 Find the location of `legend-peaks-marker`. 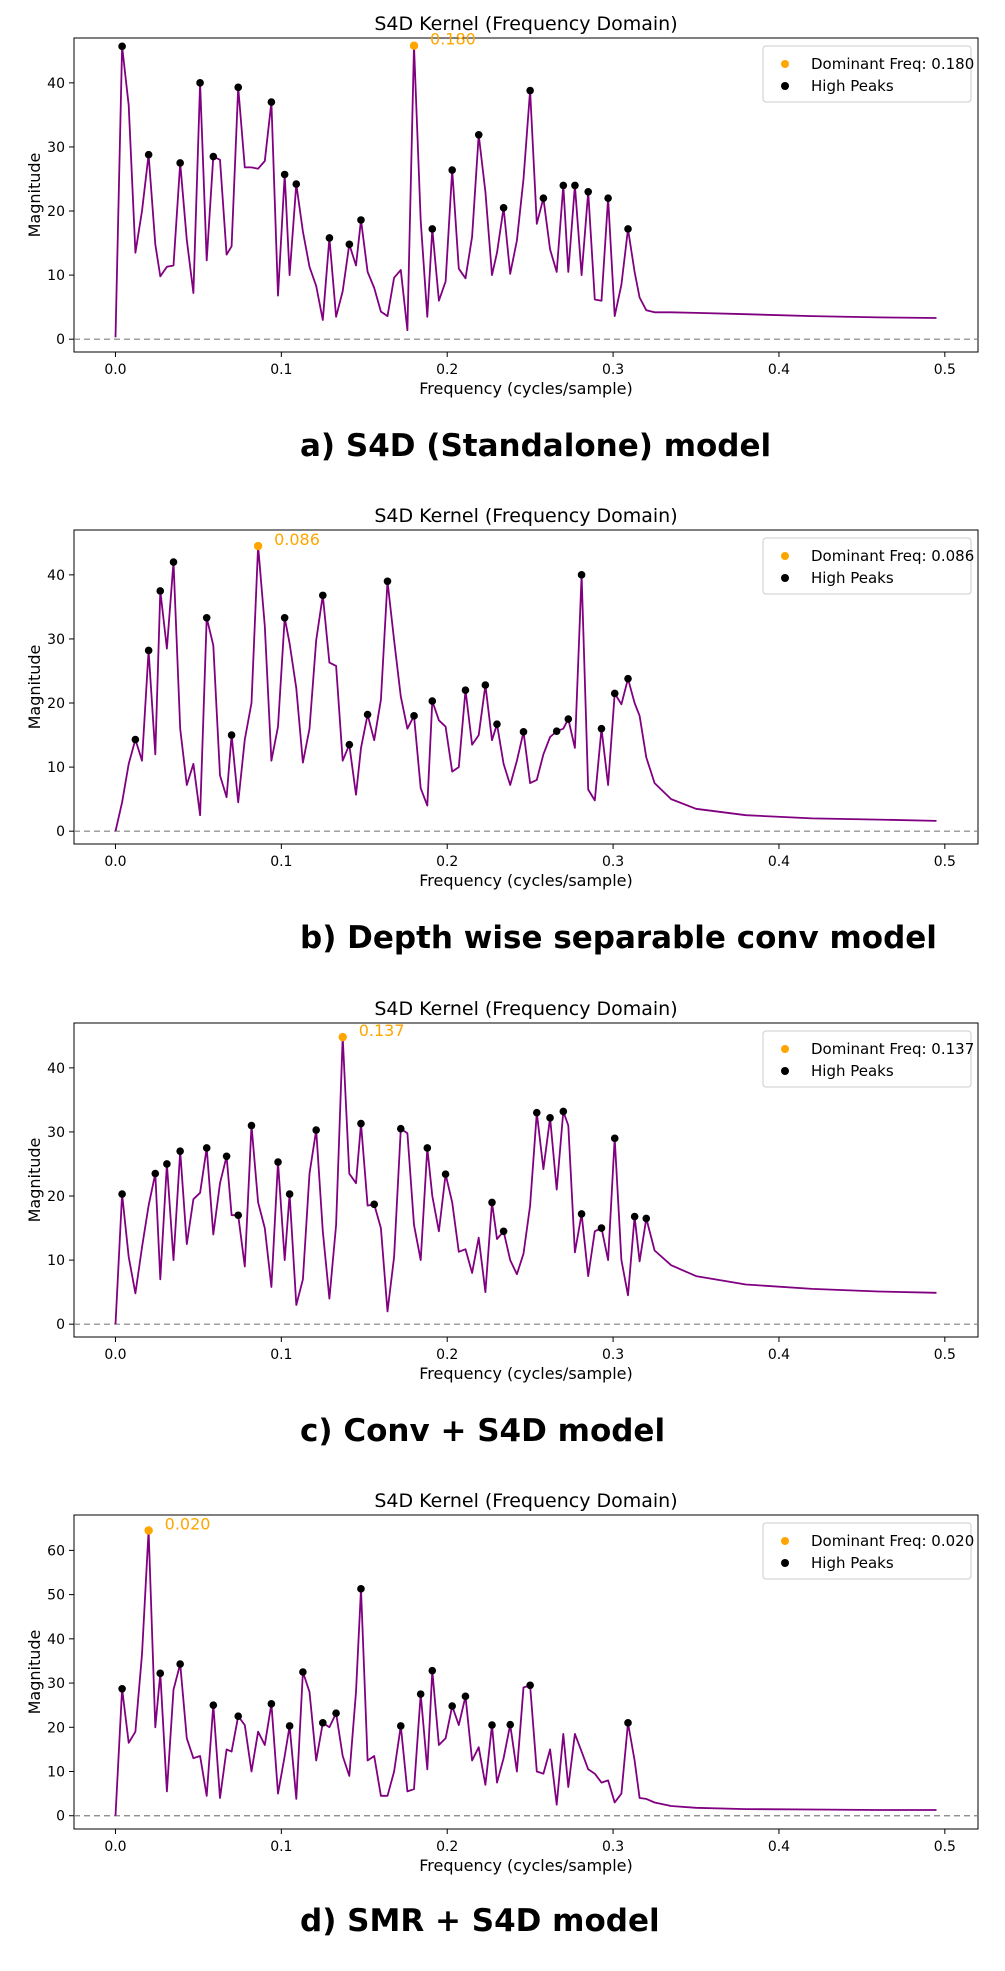

legend-peaks-marker is located at coordinates (785, 86).